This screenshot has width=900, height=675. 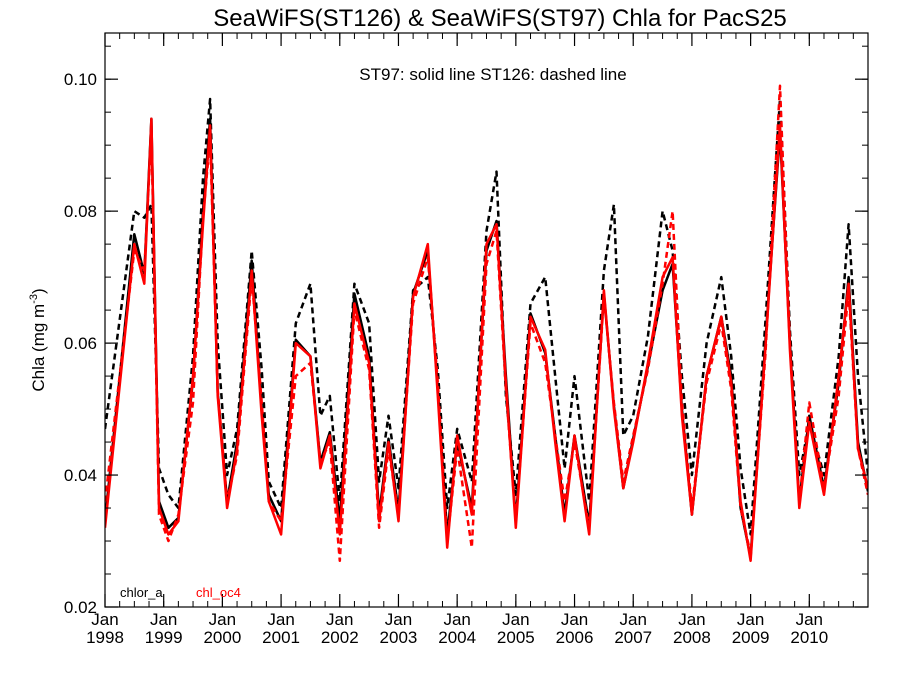 What do you see at coordinates (399, 637) in the screenshot?
I see `x-tick-label-year: 2003` at bounding box center [399, 637].